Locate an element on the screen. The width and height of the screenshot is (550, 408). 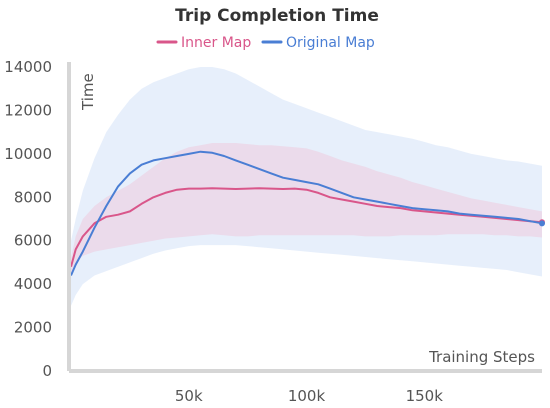
y-tick-label: 6000 is located at coordinates (33, 241).